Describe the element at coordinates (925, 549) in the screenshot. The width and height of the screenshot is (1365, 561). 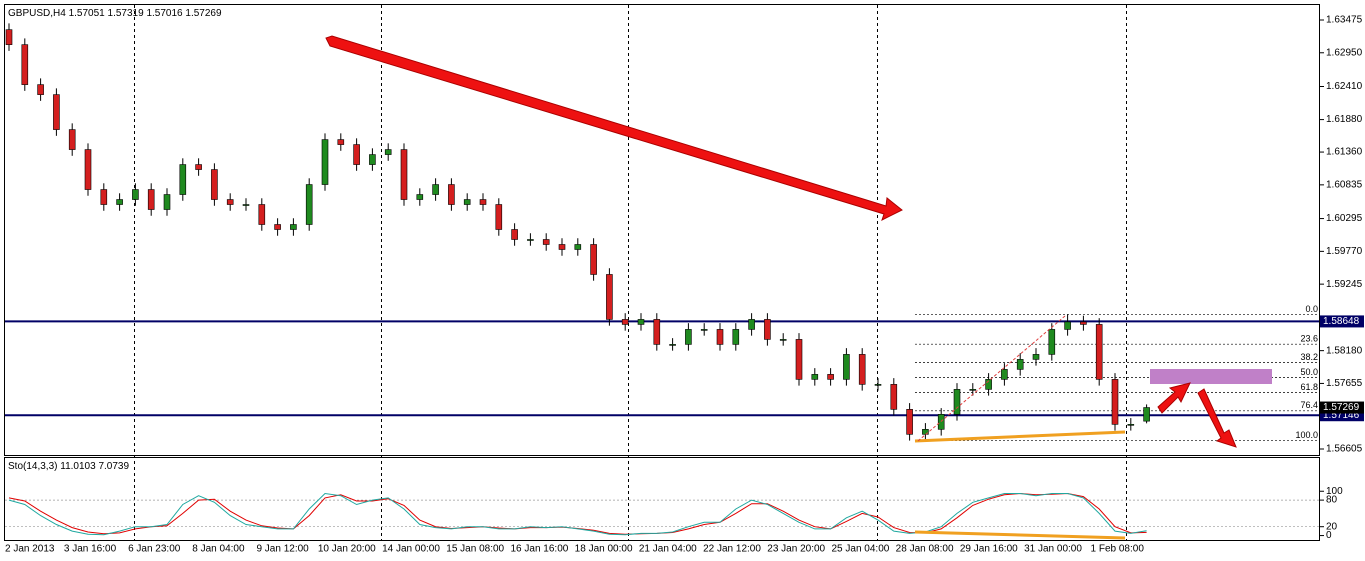
I see `x-tick-label: 28 Jan 08:00` at that location.